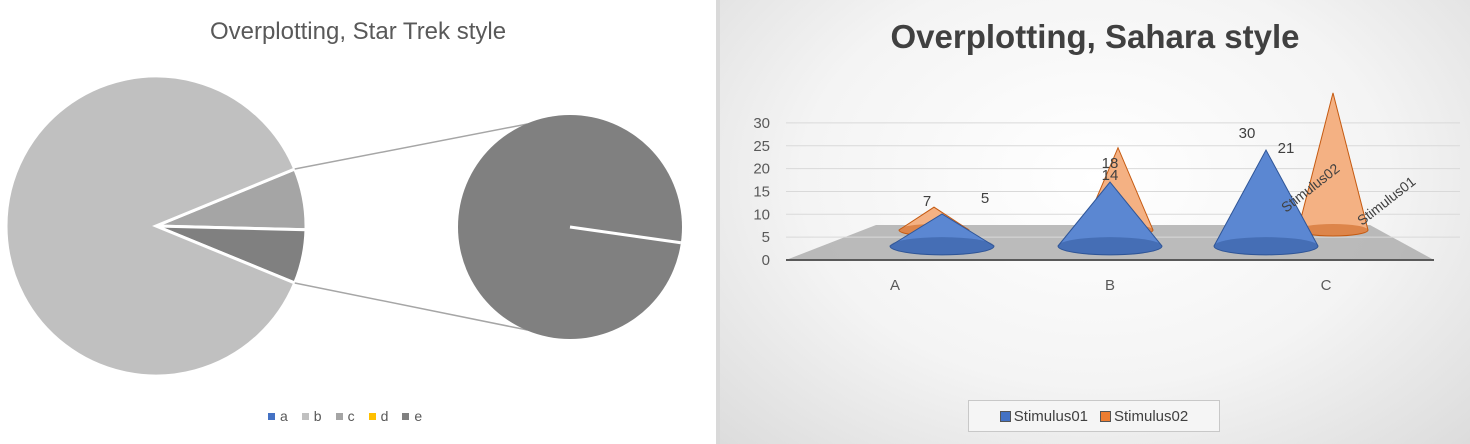 This screenshot has height=444, width=1470. I want to click on data-label: 21, so click(1286, 148).